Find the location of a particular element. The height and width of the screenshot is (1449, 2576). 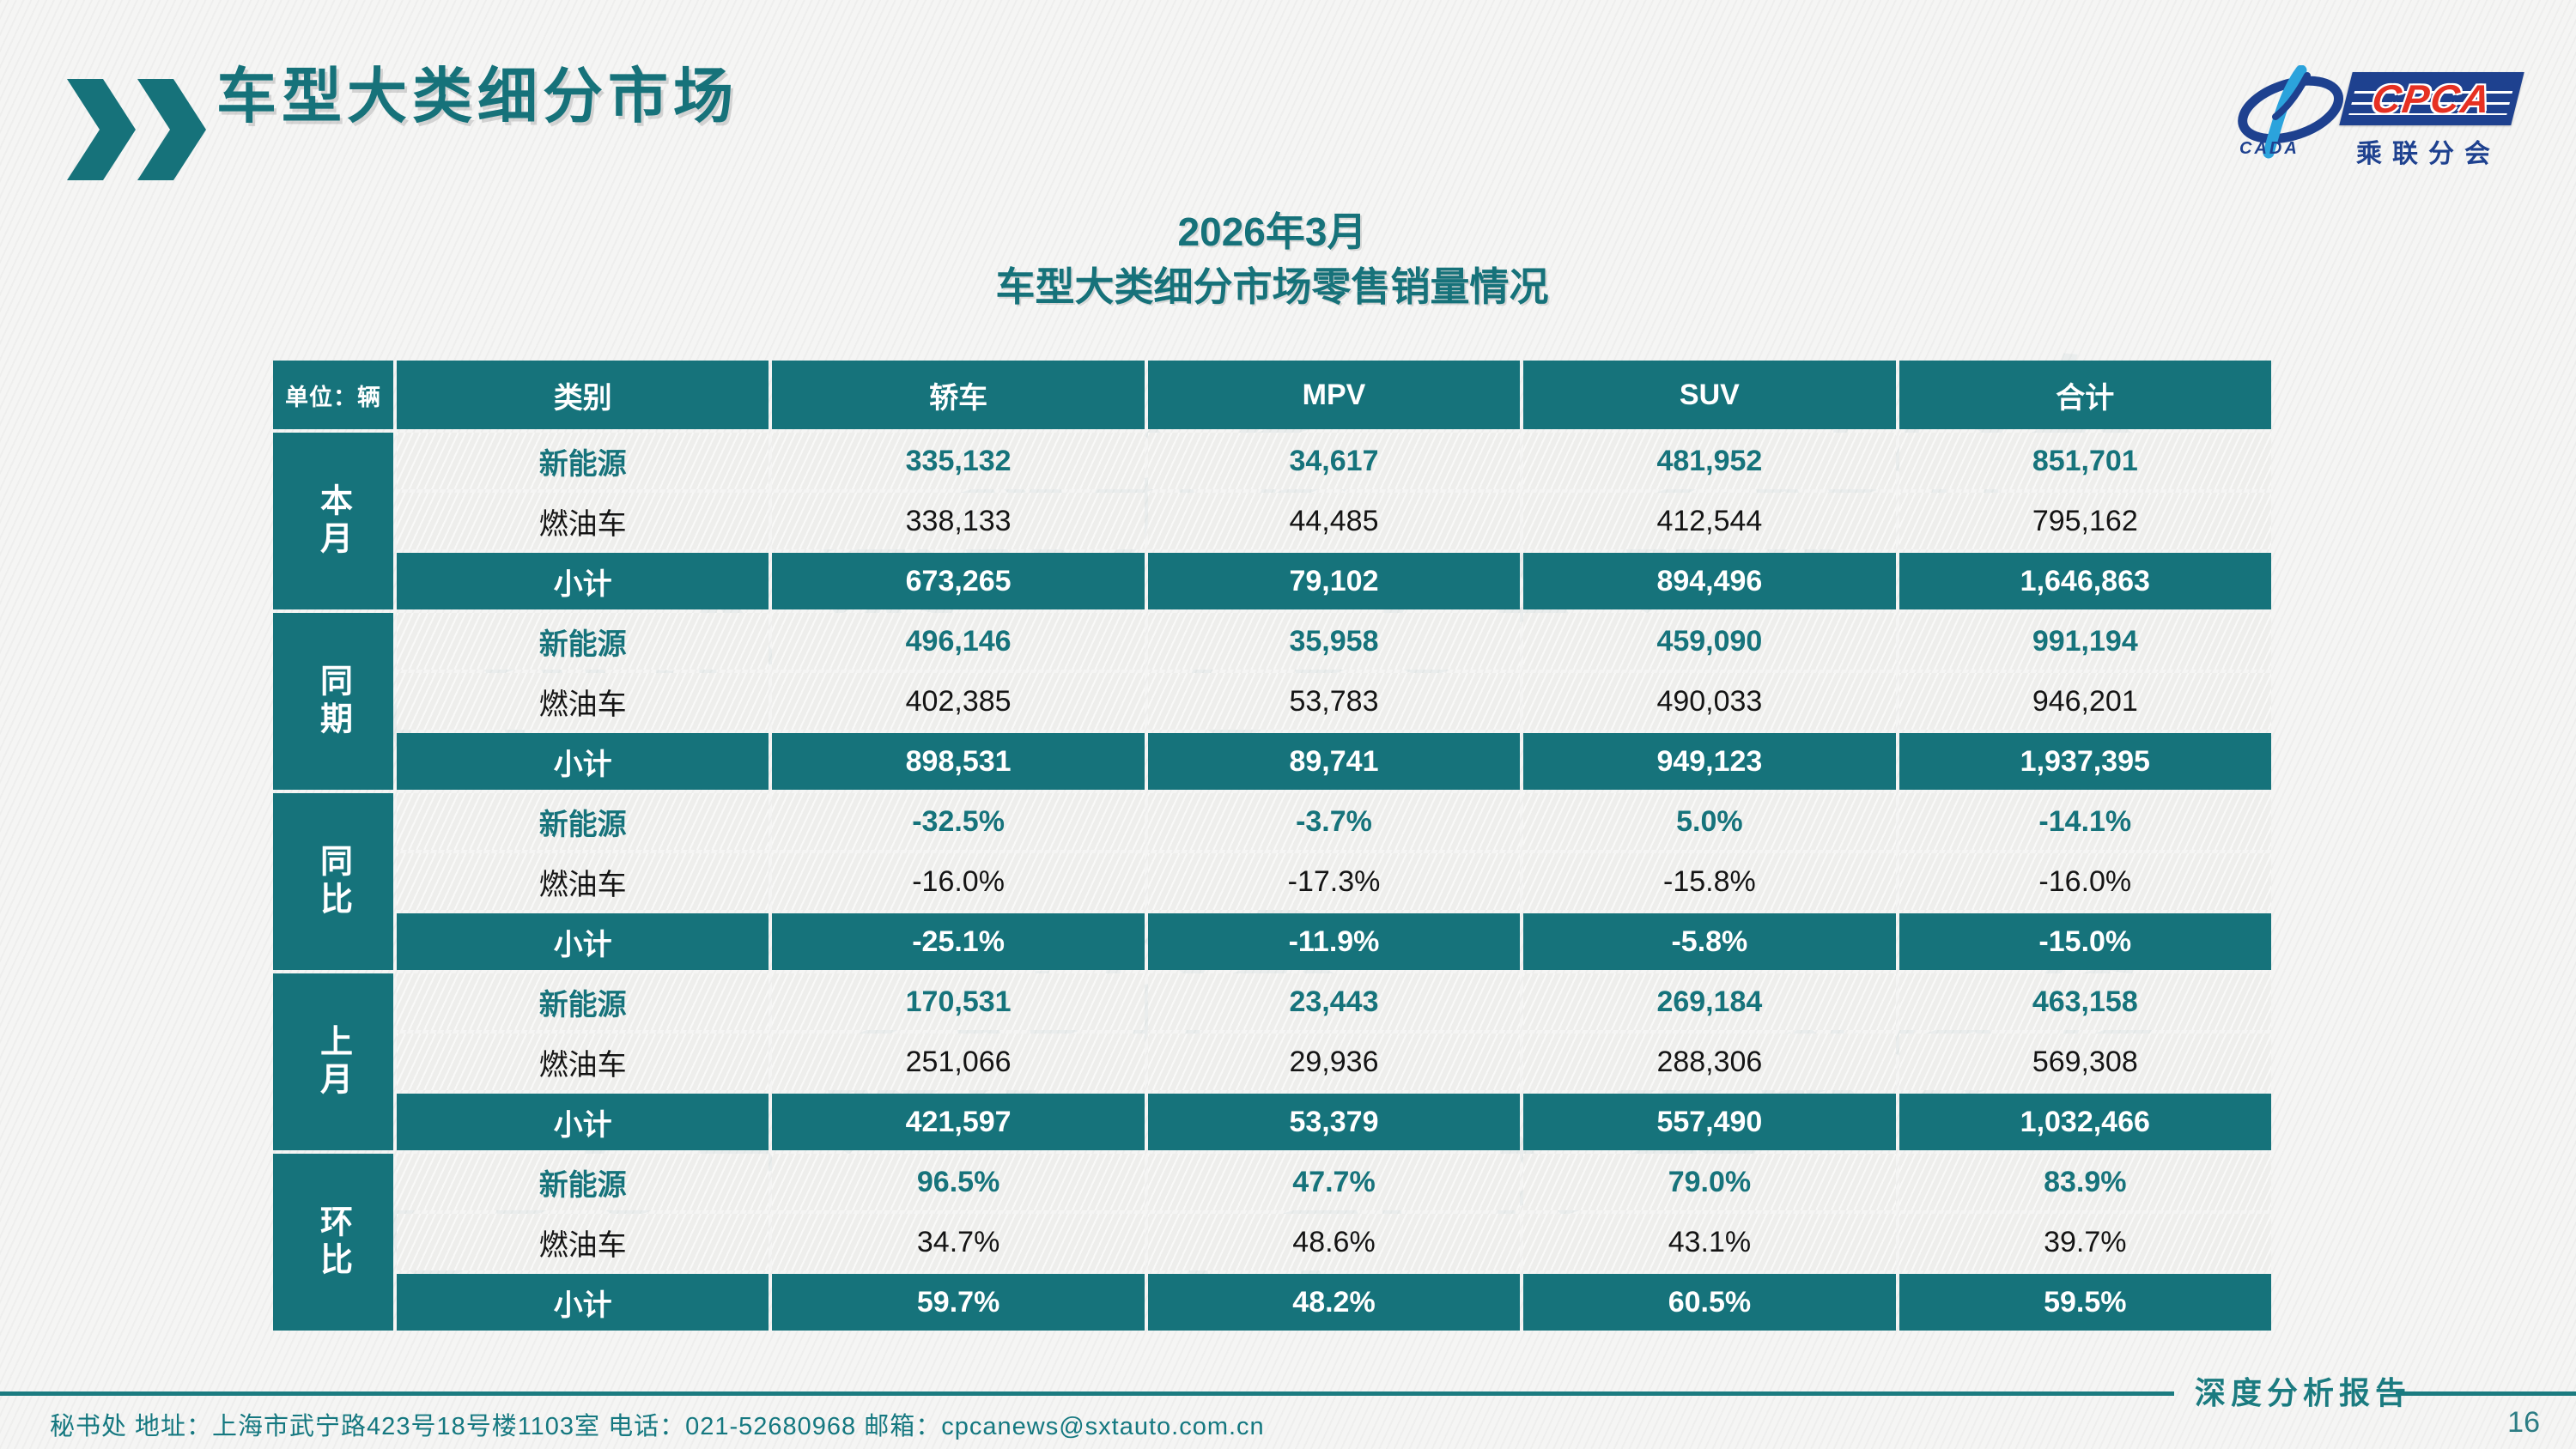

value-cell: 1,937,395 is located at coordinates (2085, 761).